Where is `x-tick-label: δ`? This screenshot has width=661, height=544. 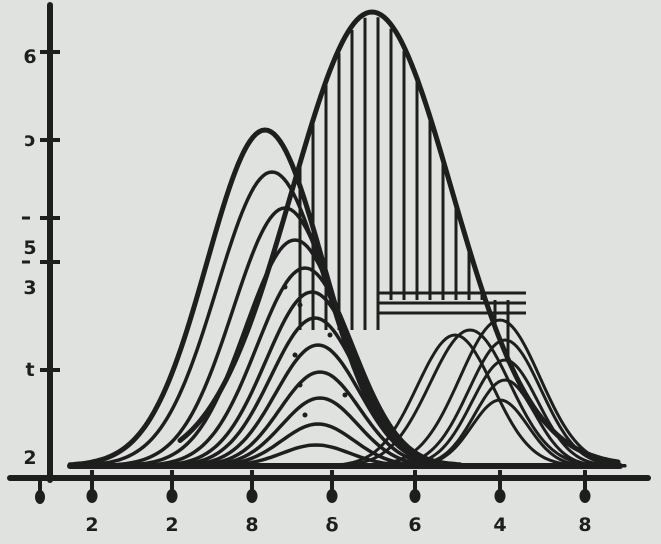
x-tick-label: δ is located at coordinates (332, 525).